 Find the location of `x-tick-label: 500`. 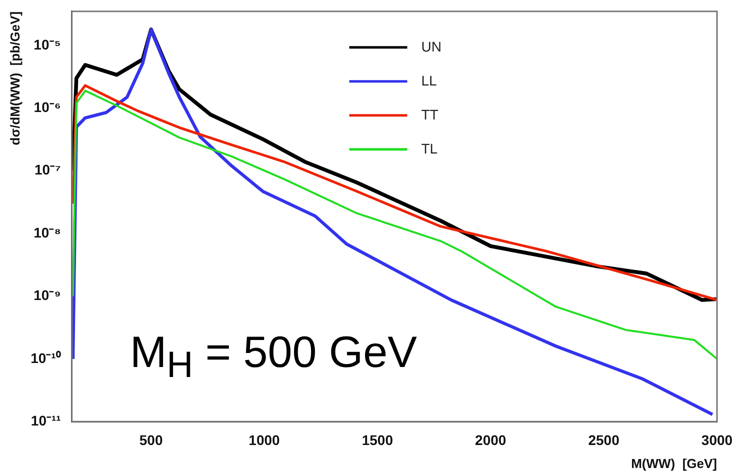

x-tick-label: 500 is located at coordinates (151, 440).